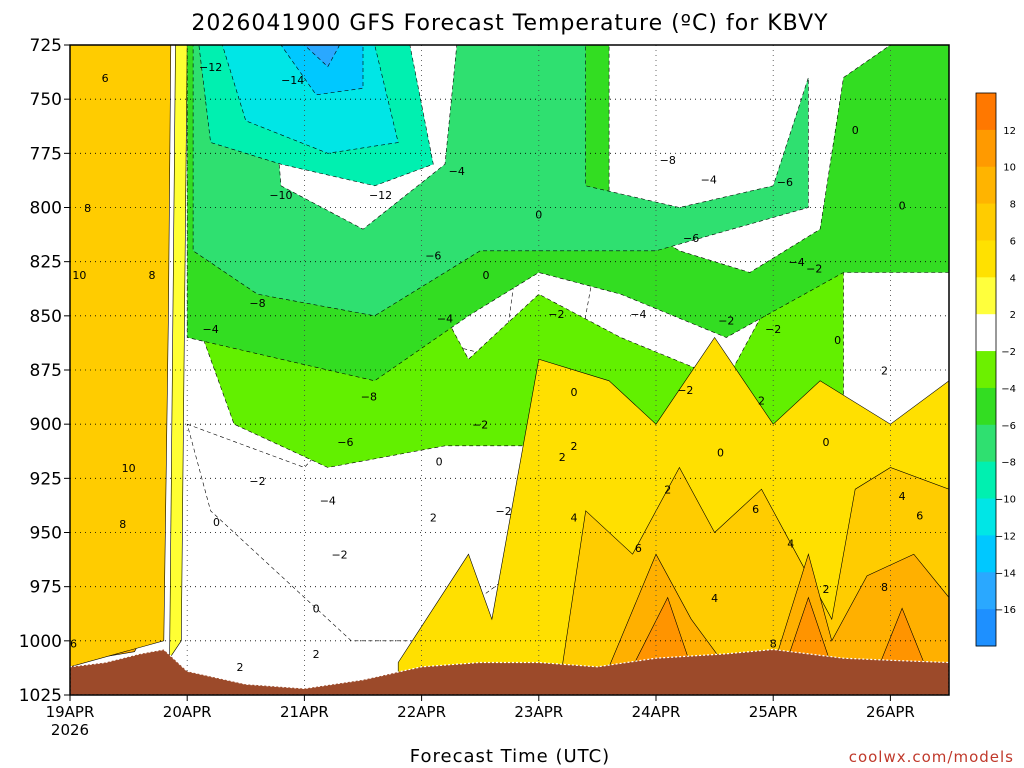 Image resolution: width=1024 pixels, height=768 pixels. I want to click on contour-label-18: 0, so click(216, 522).